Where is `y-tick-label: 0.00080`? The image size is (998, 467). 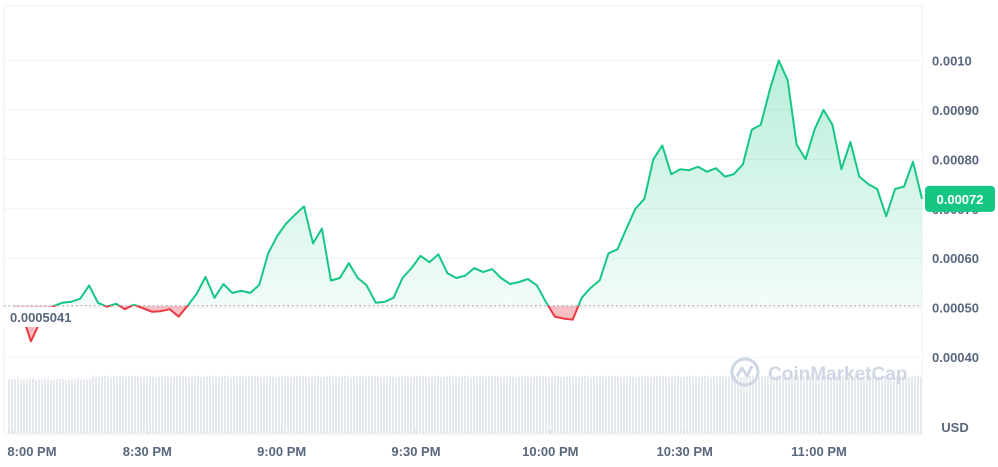 y-tick-label: 0.00080 is located at coordinates (955, 159).